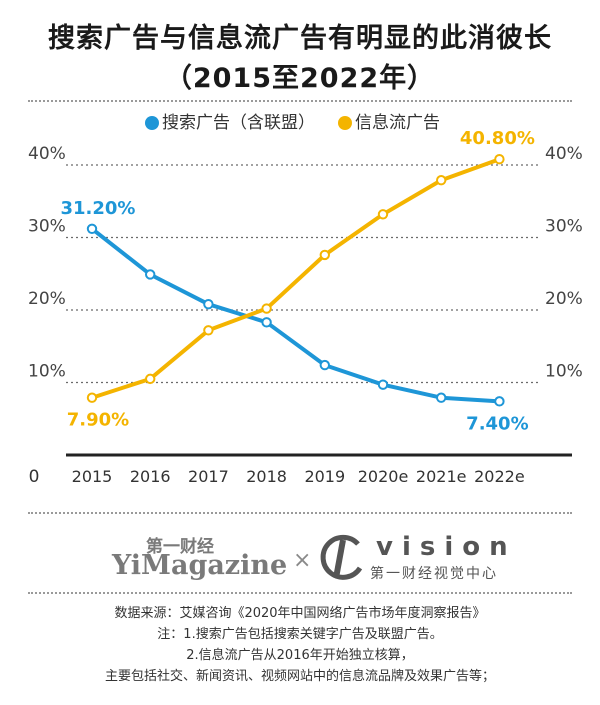  I want to click on divider-bottom, so click(300, 593).